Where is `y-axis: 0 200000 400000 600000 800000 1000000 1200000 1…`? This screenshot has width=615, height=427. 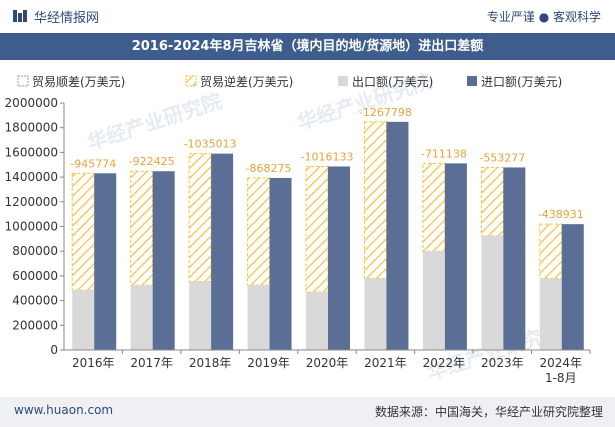 y-axis: 0 200000 400000 600000 800000 1000000 1200000 1… is located at coordinates (35, 226).